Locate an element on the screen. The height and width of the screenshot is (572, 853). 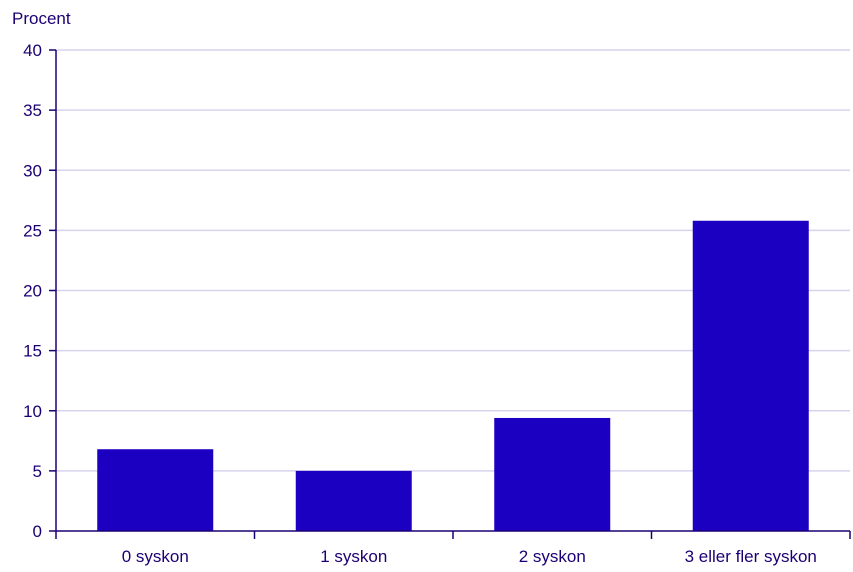
y-tick-label: 20 is located at coordinates (32, 291).